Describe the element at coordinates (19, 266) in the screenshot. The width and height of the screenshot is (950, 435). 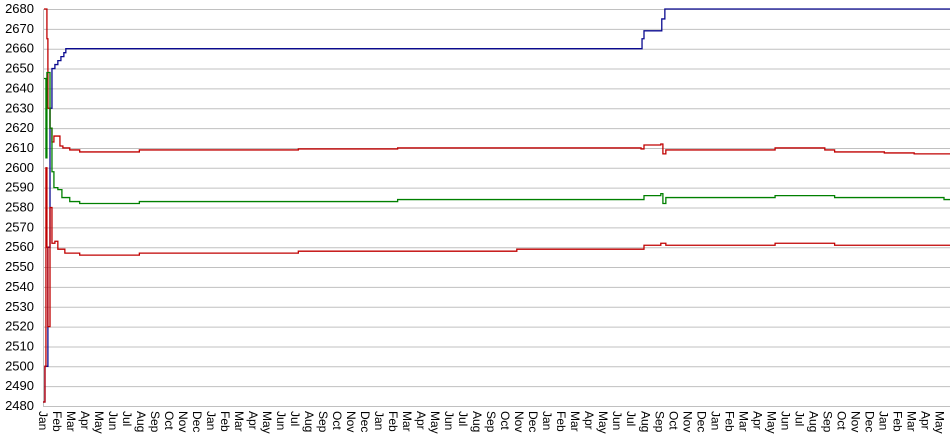
I see `y-tick-label: 2550` at that location.